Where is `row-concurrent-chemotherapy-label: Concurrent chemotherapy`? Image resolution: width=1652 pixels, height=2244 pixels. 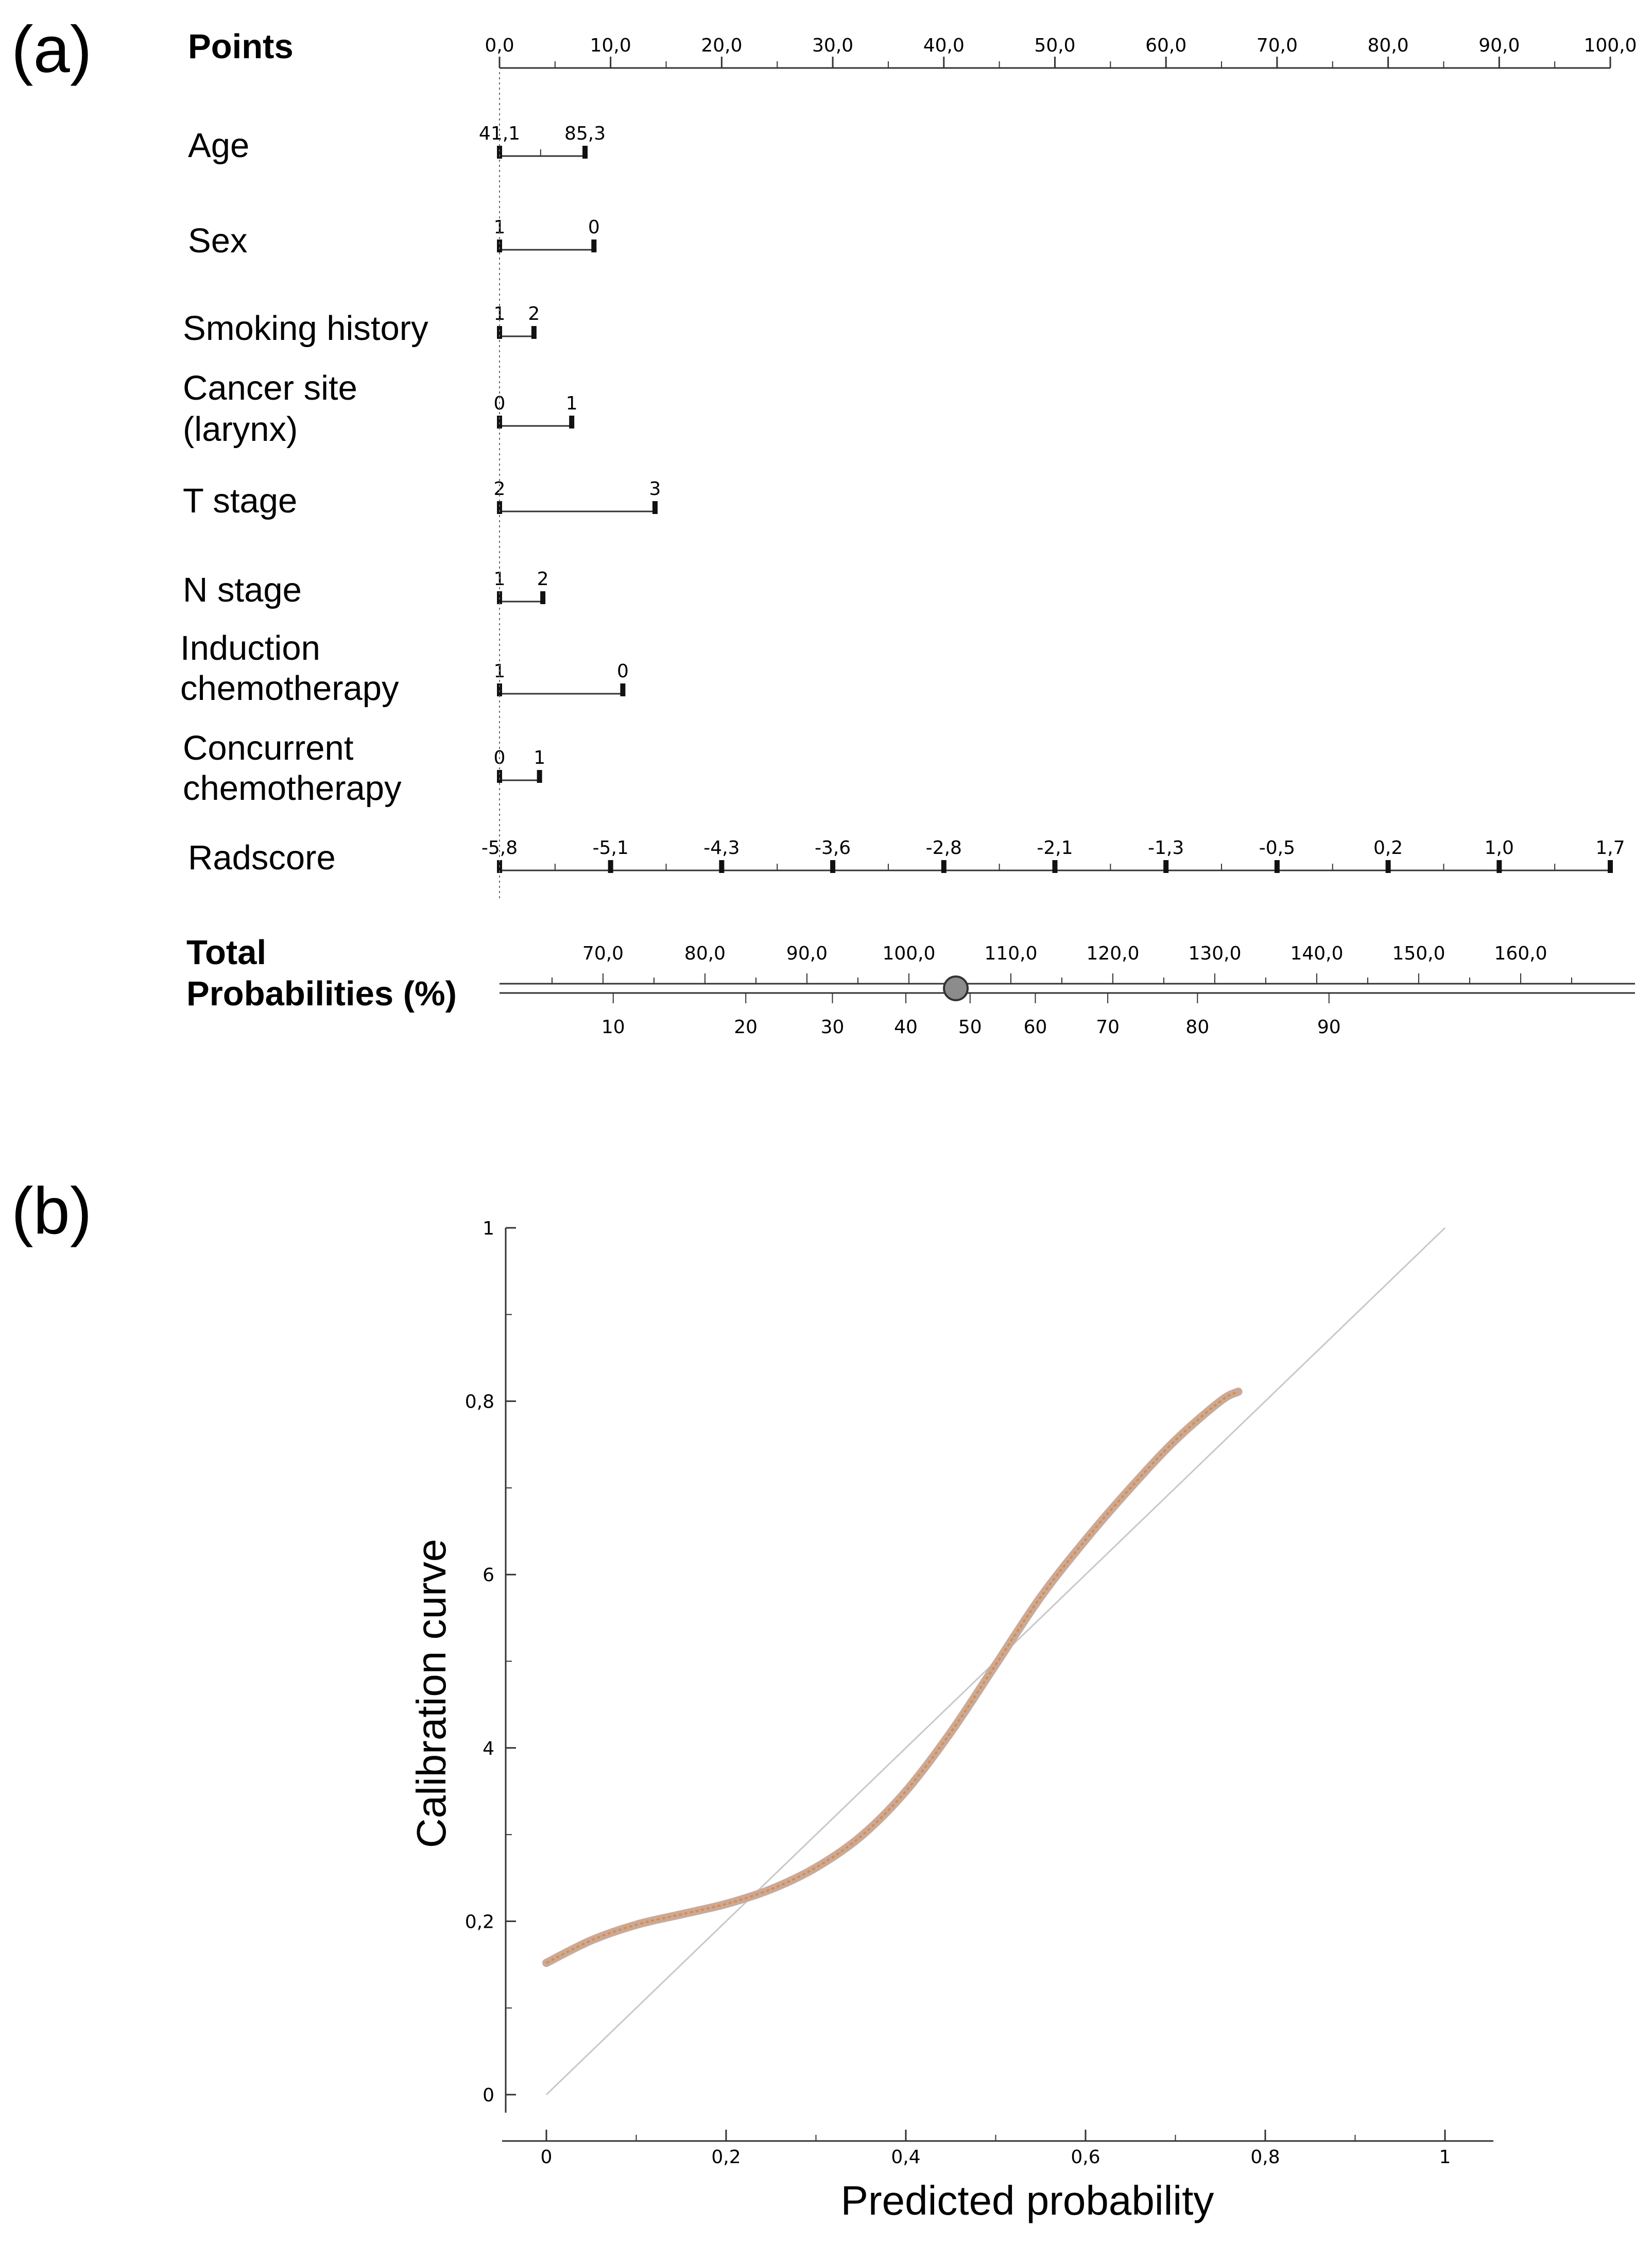 row-concurrent-chemotherapy-label: Concurrent chemotherapy is located at coordinates (292, 769).